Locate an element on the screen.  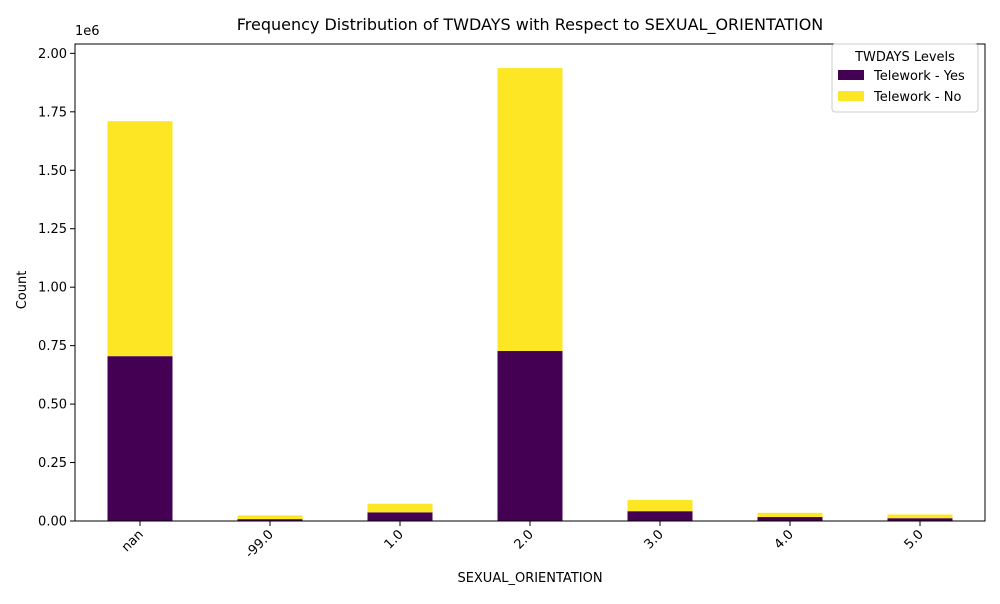
y-tick-label: 1.75 is located at coordinates (52, 112).